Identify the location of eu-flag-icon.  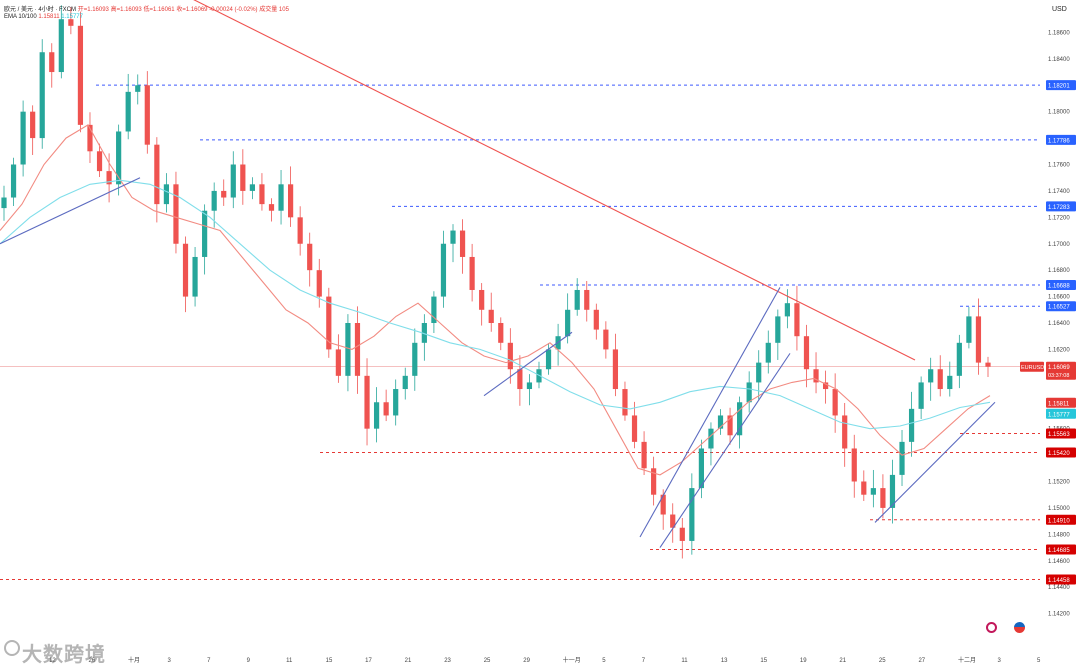
(991, 627).